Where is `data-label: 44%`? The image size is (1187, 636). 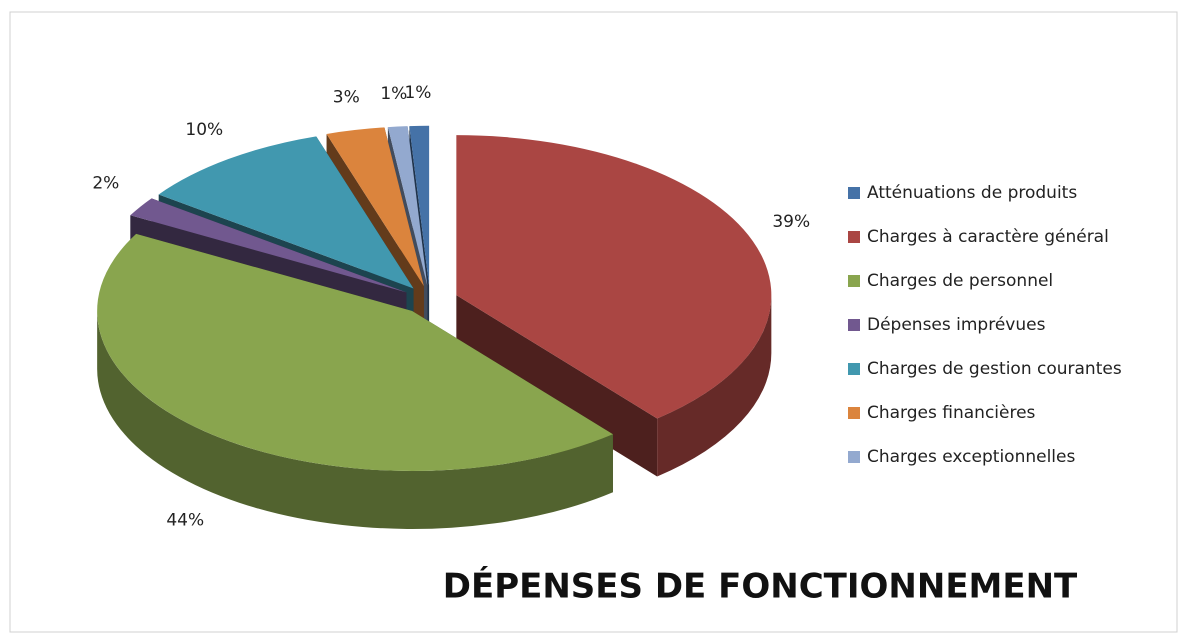 data-label: 44% is located at coordinates (185, 520).